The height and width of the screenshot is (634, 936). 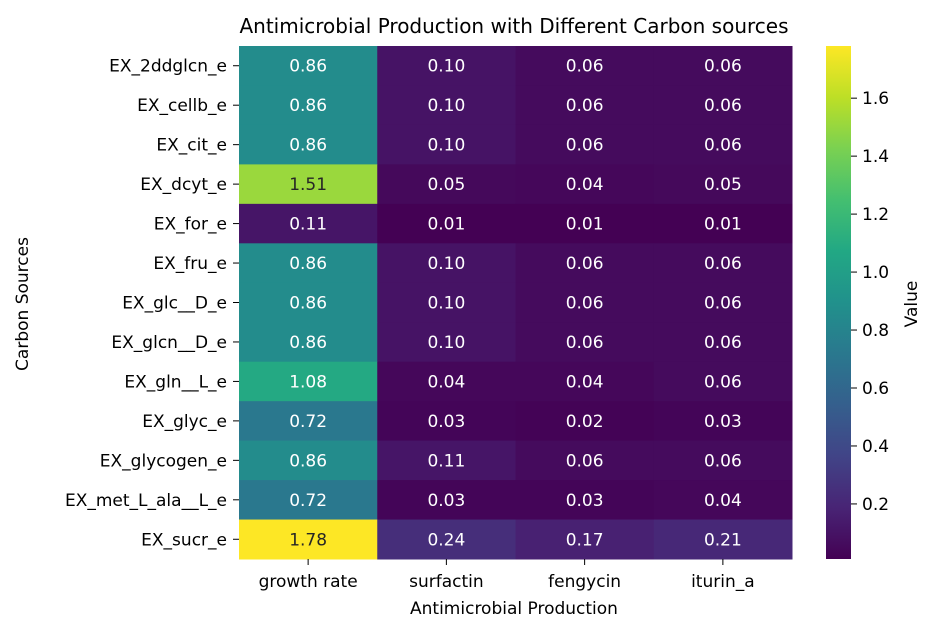 I want to click on colorbar-tick-label: 0.6, so click(x=875, y=389).